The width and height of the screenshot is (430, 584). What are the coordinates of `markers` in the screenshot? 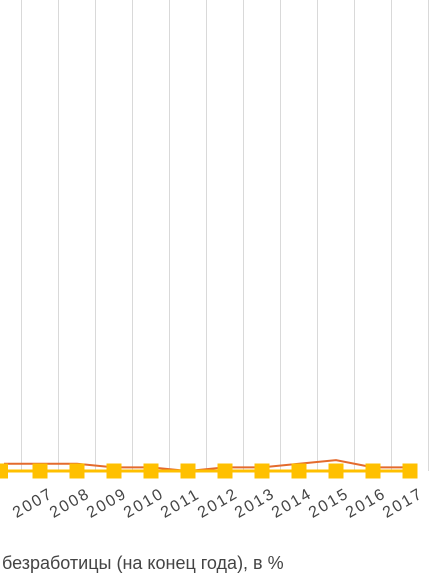 It's located at (209, 471).